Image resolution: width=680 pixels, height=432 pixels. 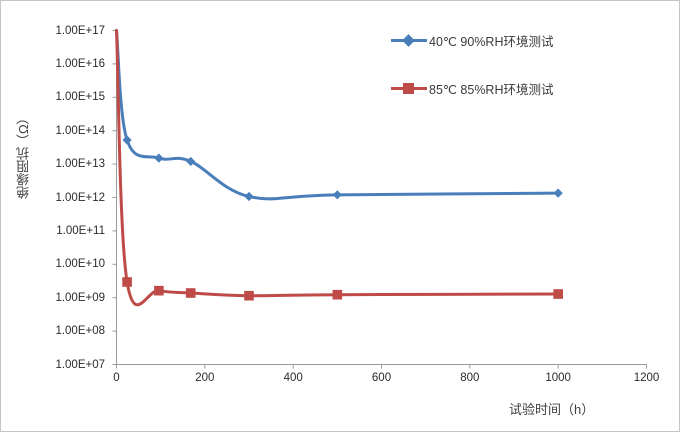 What do you see at coordinates (409, 88) in the screenshot?
I see `legend-marker-square-icon` at bounding box center [409, 88].